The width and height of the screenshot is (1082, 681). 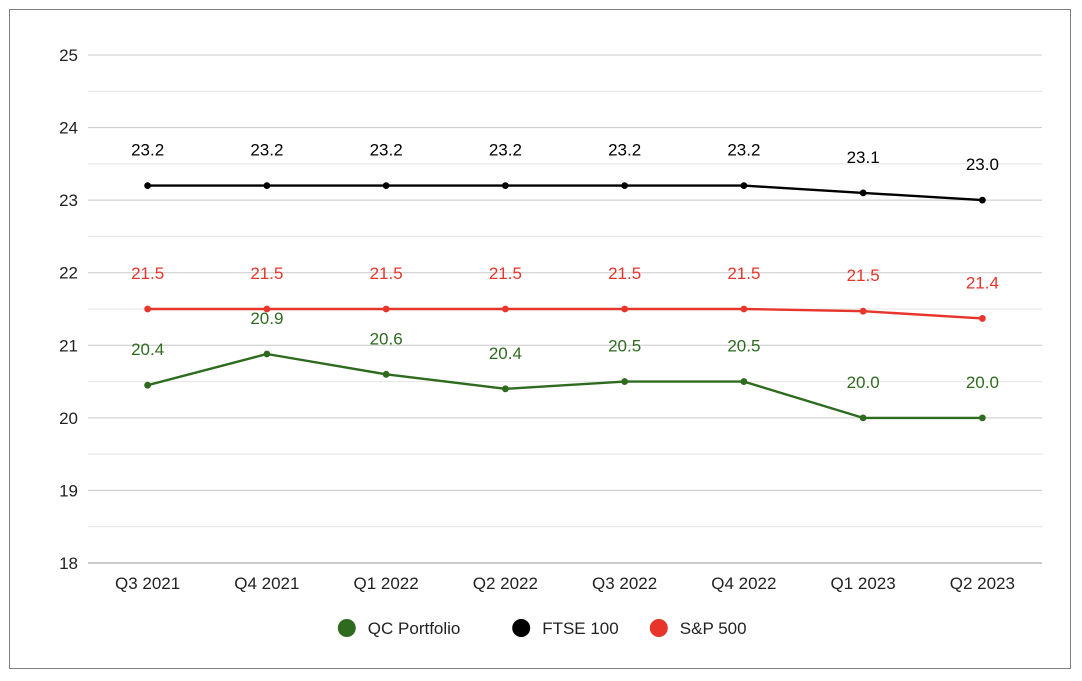 What do you see at coordinates (982, 282) in the screenshot?
I see `data-label: 21.4` at bounding box center [982, 282].